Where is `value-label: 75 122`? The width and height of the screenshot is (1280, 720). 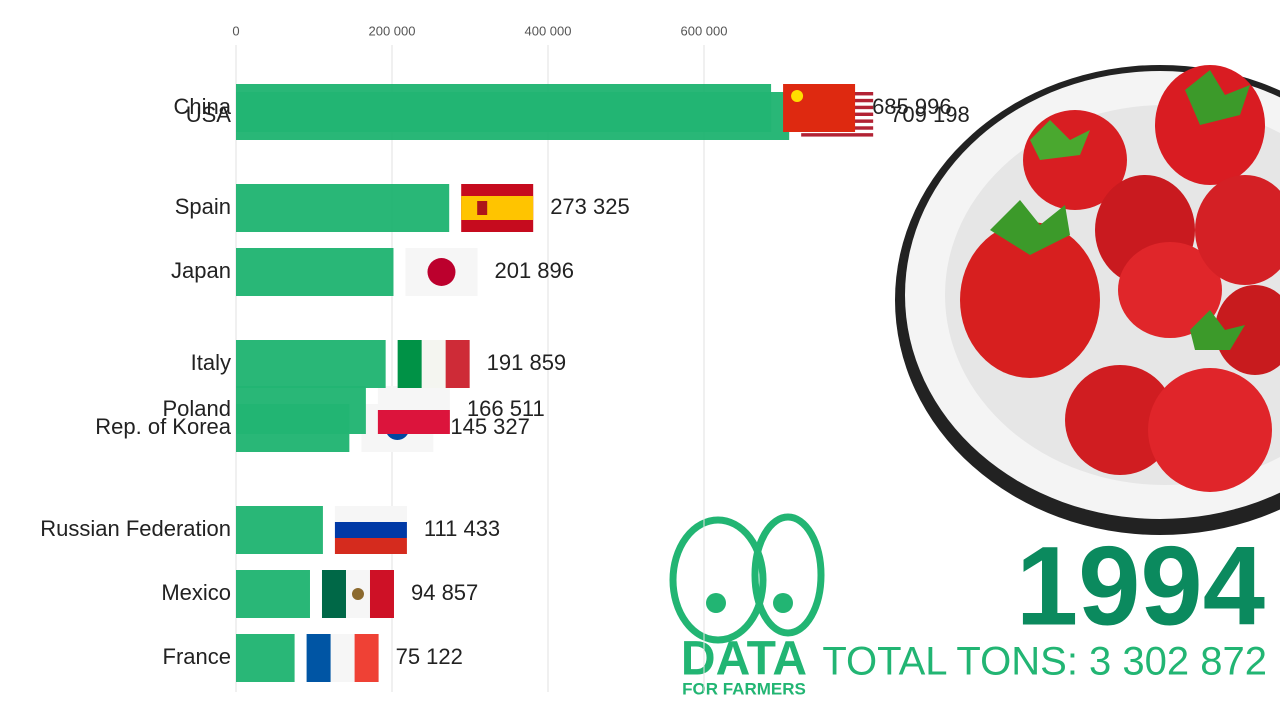
value-label: 75 122 is located at coordinates (429, 656).